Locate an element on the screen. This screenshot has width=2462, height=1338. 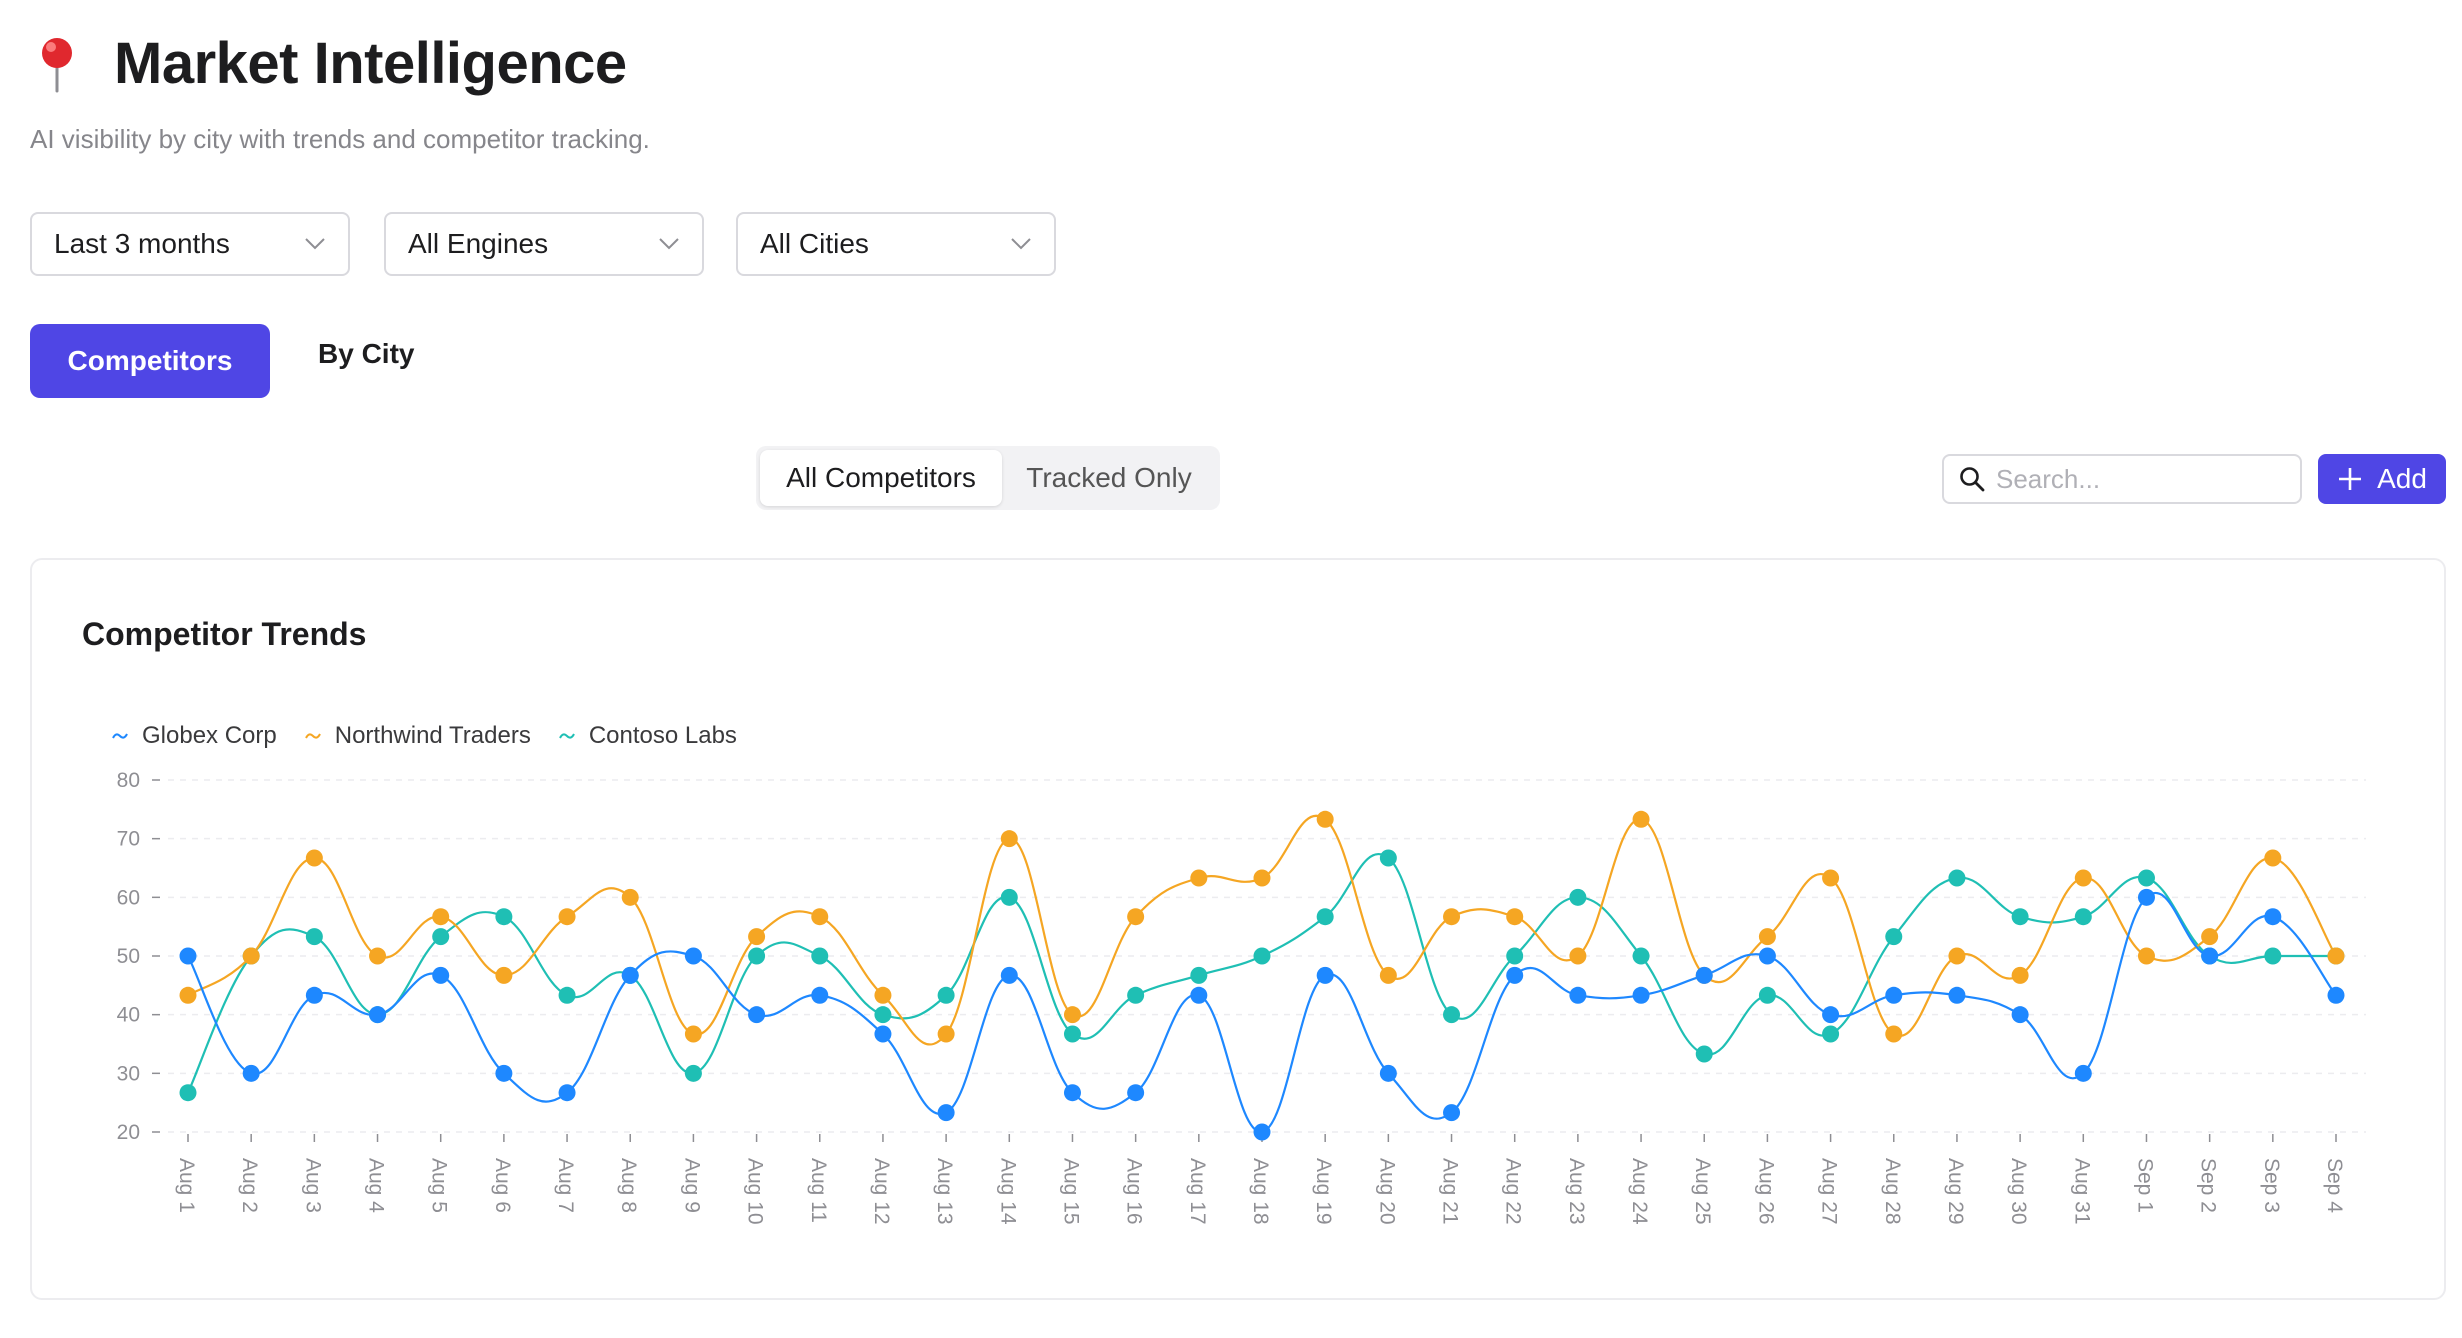
y-tick-label: 70 is located at coordinates (128, 839).